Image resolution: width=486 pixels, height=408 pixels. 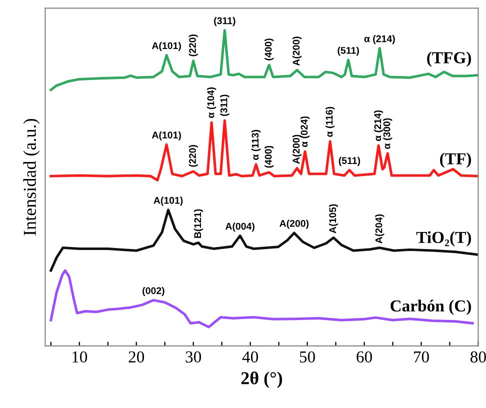 What do you see at coordinates (421, 357) in the screenshot?
I see `x-tick-label: 70` at bounding box center [421, 357].